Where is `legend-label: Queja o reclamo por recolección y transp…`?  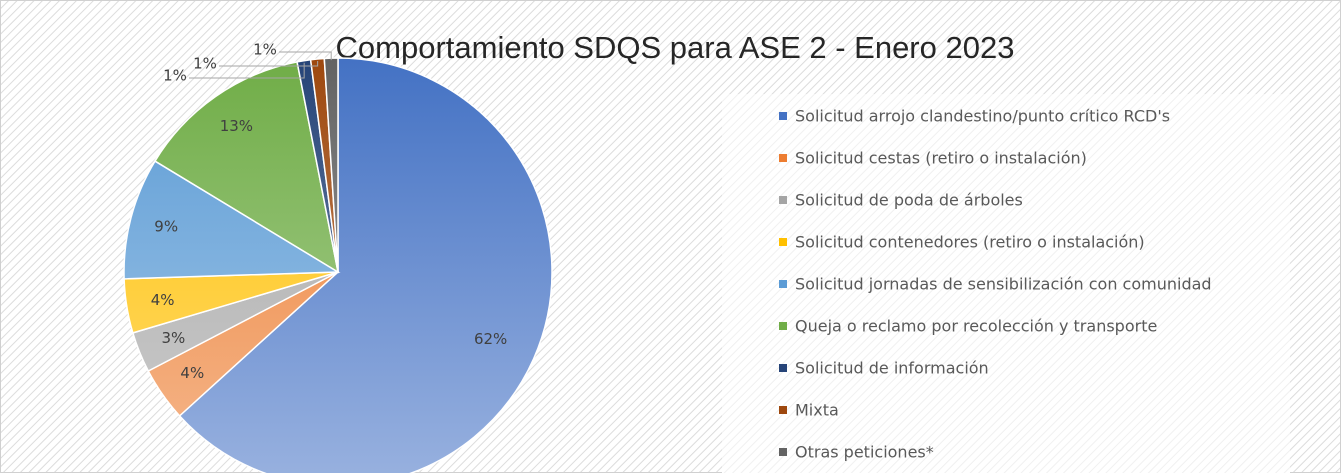
legend-label: Queja o reclamo por recolección y transp… is located at coordinates (976, 326).